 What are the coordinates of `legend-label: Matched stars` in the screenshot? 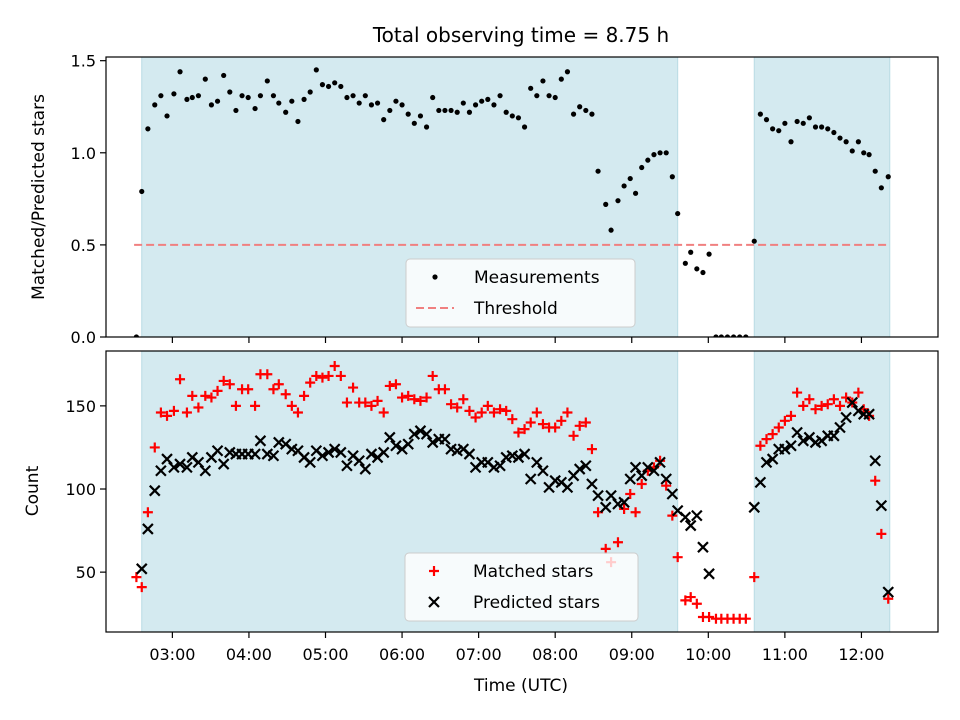 It's located at (533, 572).